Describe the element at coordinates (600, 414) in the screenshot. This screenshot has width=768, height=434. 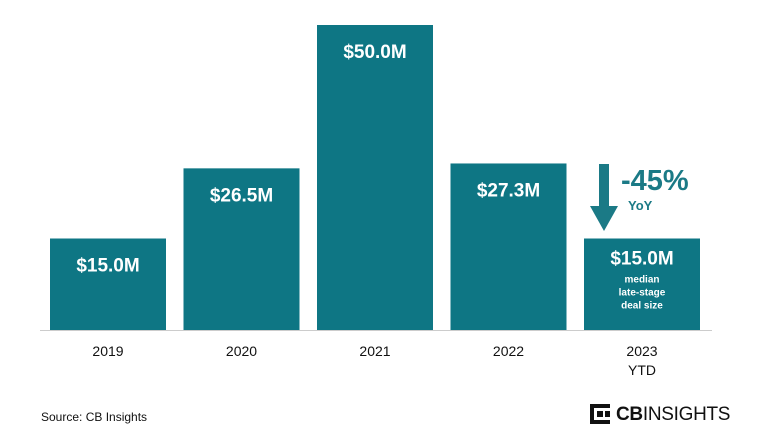
I see `cb-insights-logo-icon` at that location.